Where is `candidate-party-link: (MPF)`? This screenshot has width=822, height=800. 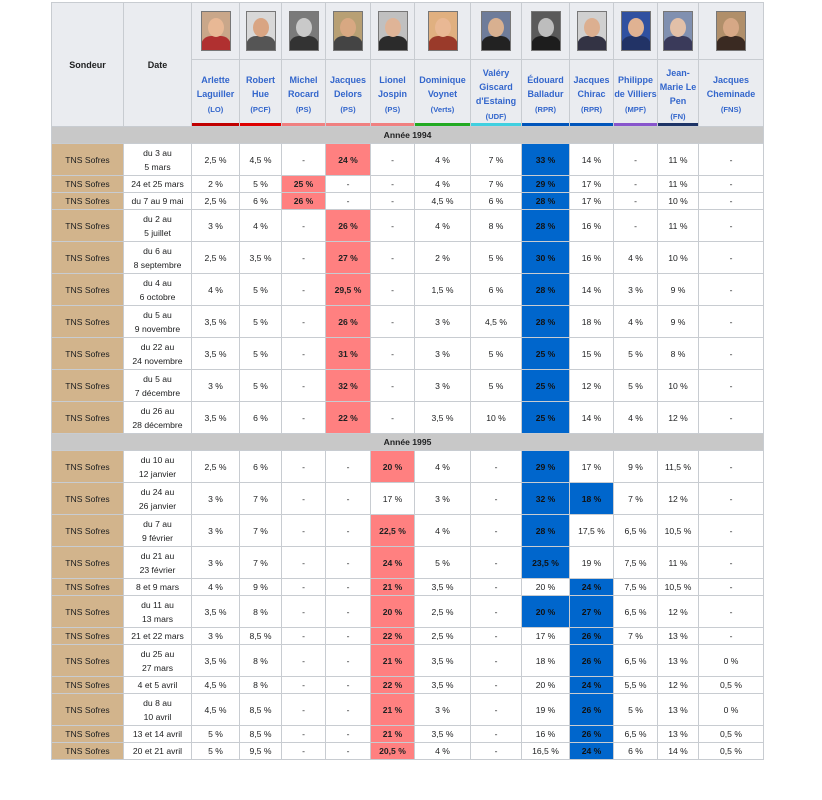
candidate-party-link: (MPF) is located at coordinates (635, 109).